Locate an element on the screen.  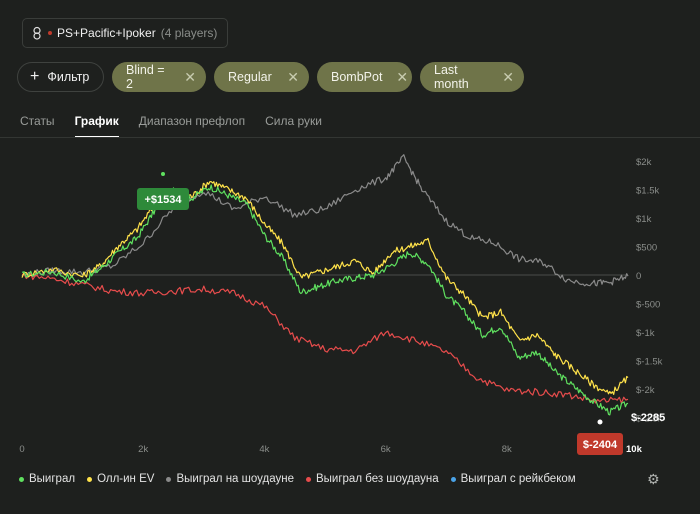
y-tick-label: $-2k is located at coordinates (645, 390).